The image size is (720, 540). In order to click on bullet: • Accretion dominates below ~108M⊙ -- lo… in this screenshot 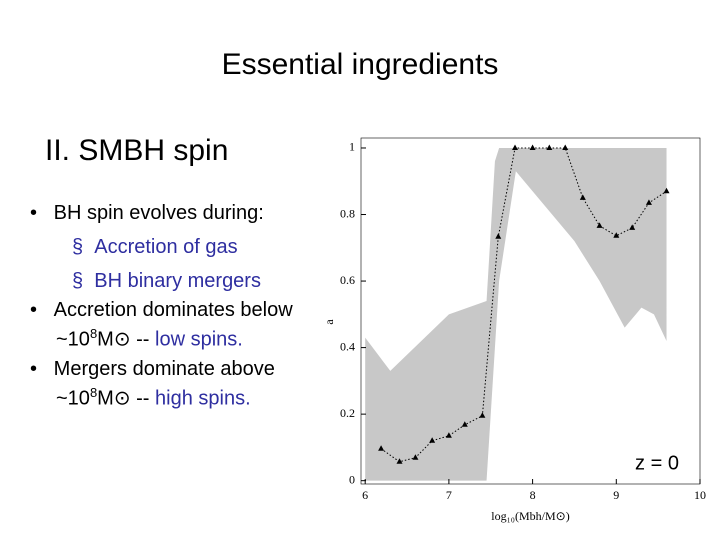, I will do `click(161, 325)`.